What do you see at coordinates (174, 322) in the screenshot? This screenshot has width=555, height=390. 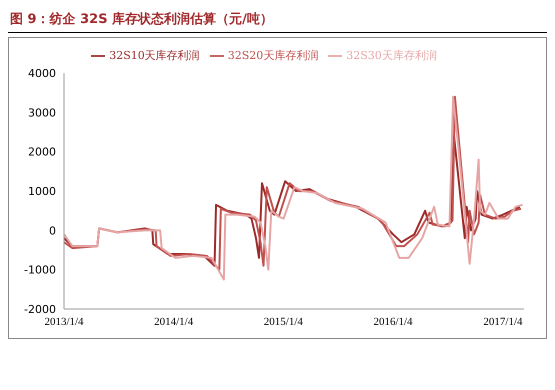 I see `x-tick-label: 2014/1/4` at bounding box center [174, 322].